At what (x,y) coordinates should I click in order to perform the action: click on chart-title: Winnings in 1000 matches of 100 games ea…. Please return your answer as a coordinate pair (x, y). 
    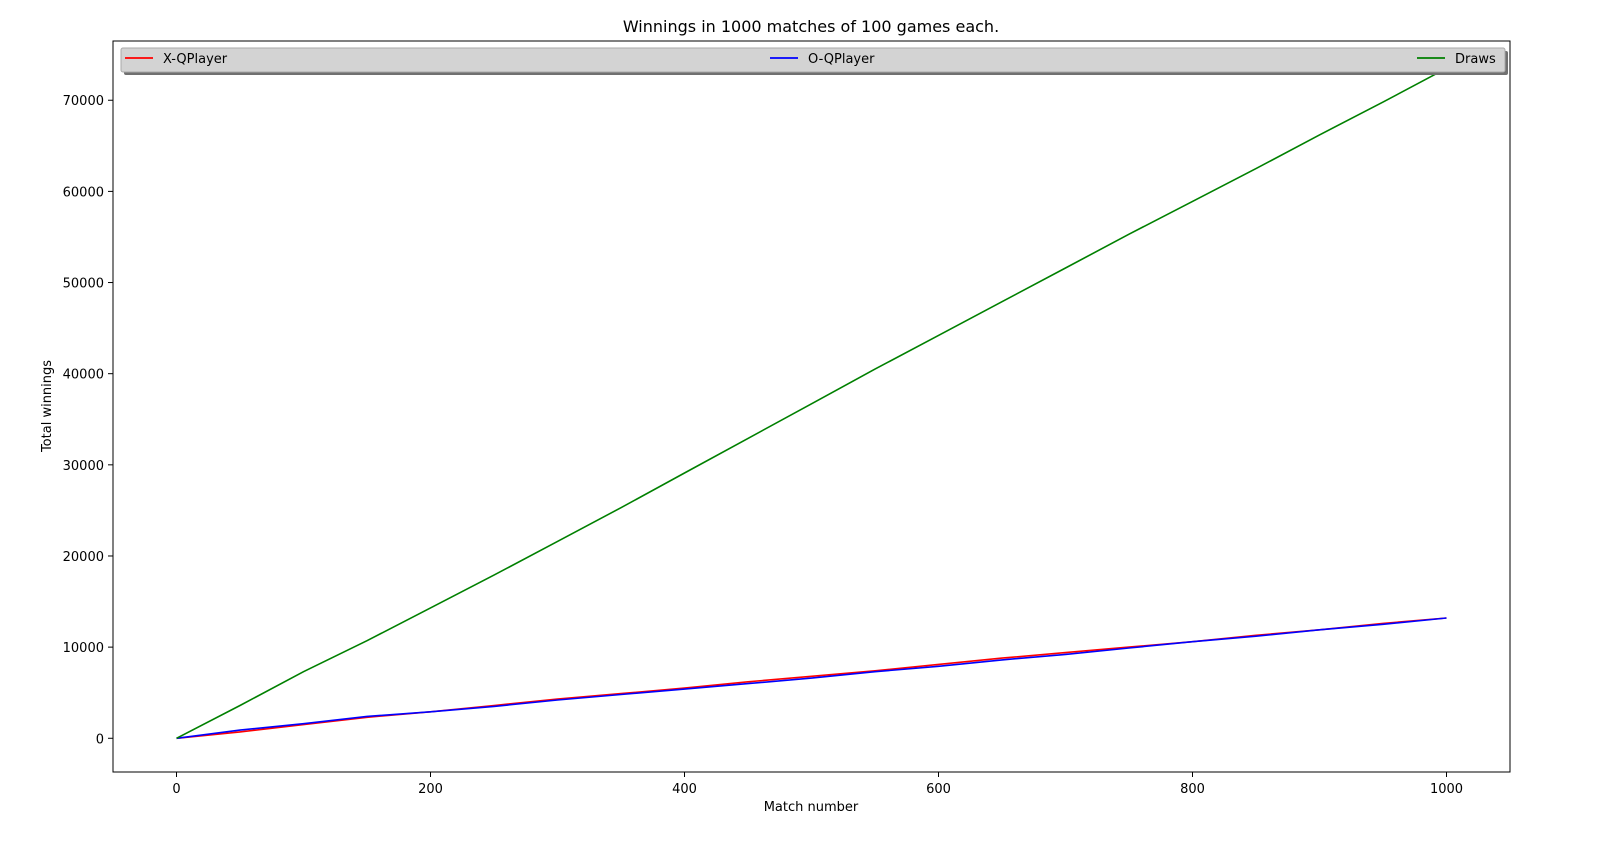
    Looking at the image, I should click on (811, 26).